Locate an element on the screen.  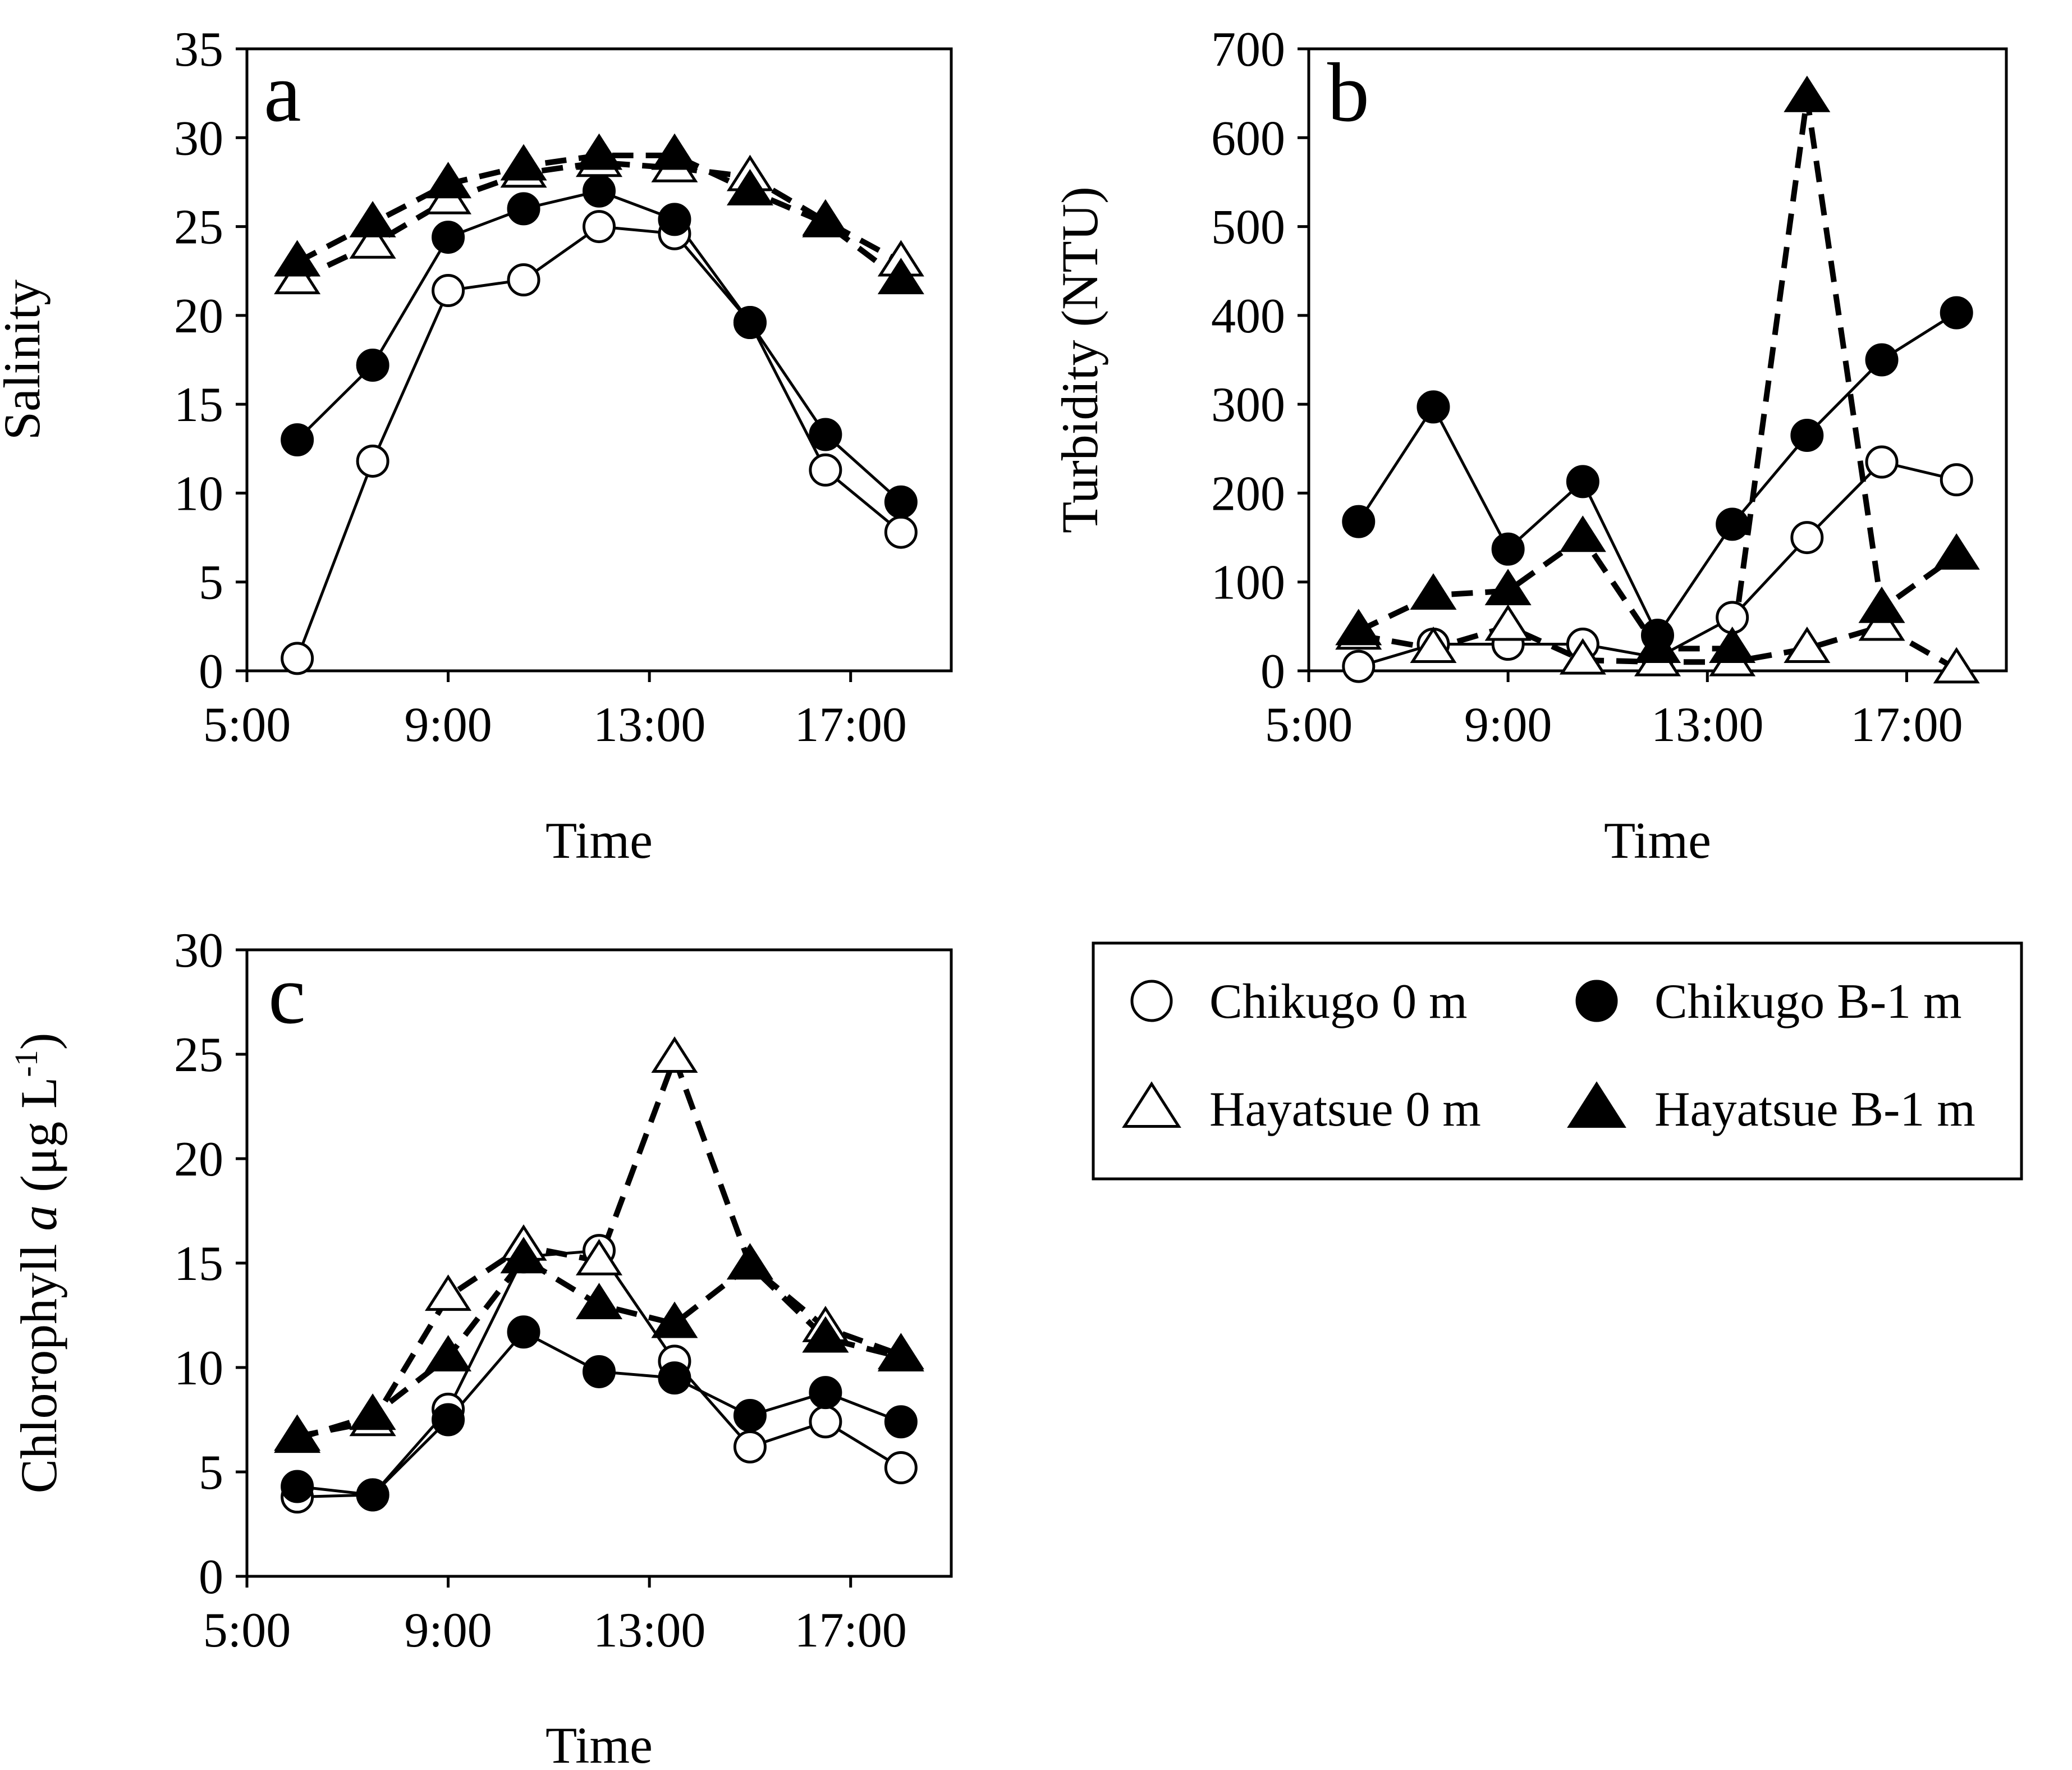
plot-frame is located at coordinates (599, 360).